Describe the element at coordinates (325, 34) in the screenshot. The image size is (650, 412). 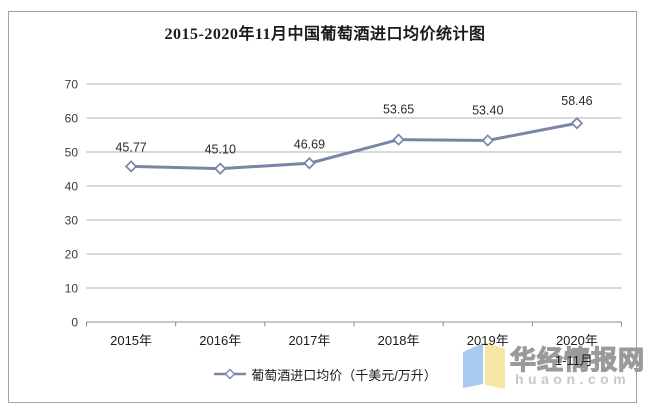
I see `chart-title: 2015-2020年11月中国葡萄酒进口均价统计图` at that location.